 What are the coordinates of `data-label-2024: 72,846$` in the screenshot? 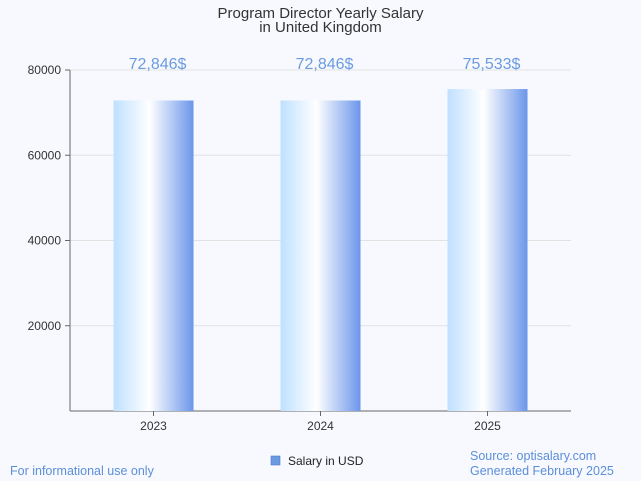 It's located at (325, 64).